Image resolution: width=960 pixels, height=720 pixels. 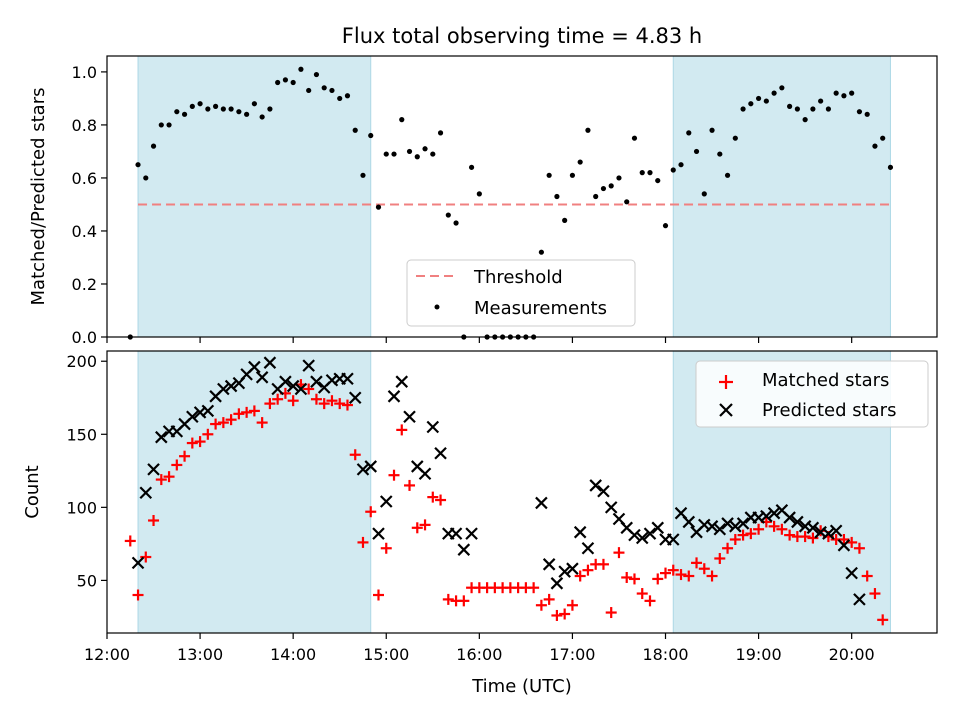 I want to click on figure-title: Flux total observing time = 4.83 h, so click(x=522, y=36).